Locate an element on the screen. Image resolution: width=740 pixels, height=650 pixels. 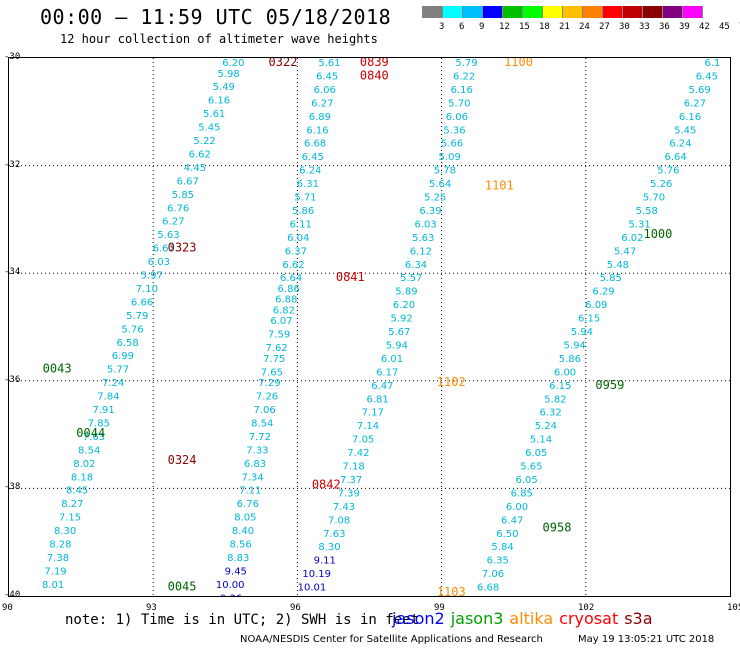
swh-value: 5.92 is located at coordinates (401, 319).